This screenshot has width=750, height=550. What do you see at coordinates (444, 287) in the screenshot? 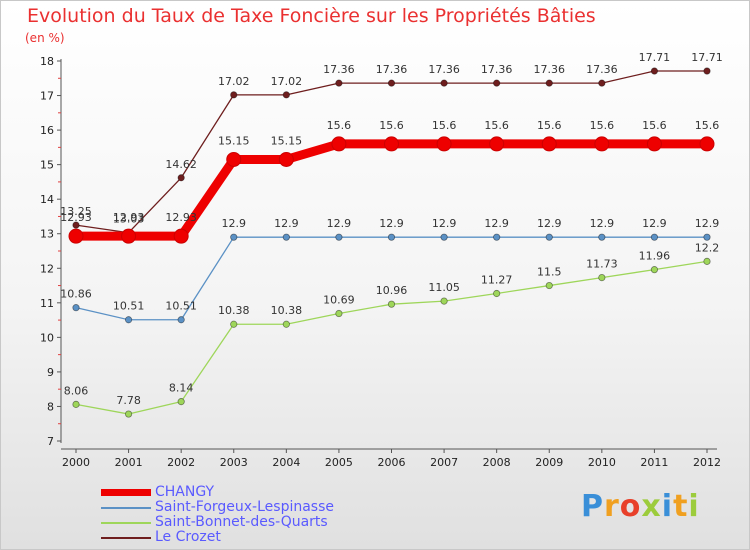
I see `data-label: 11.05` at bounding box center [444, 287].